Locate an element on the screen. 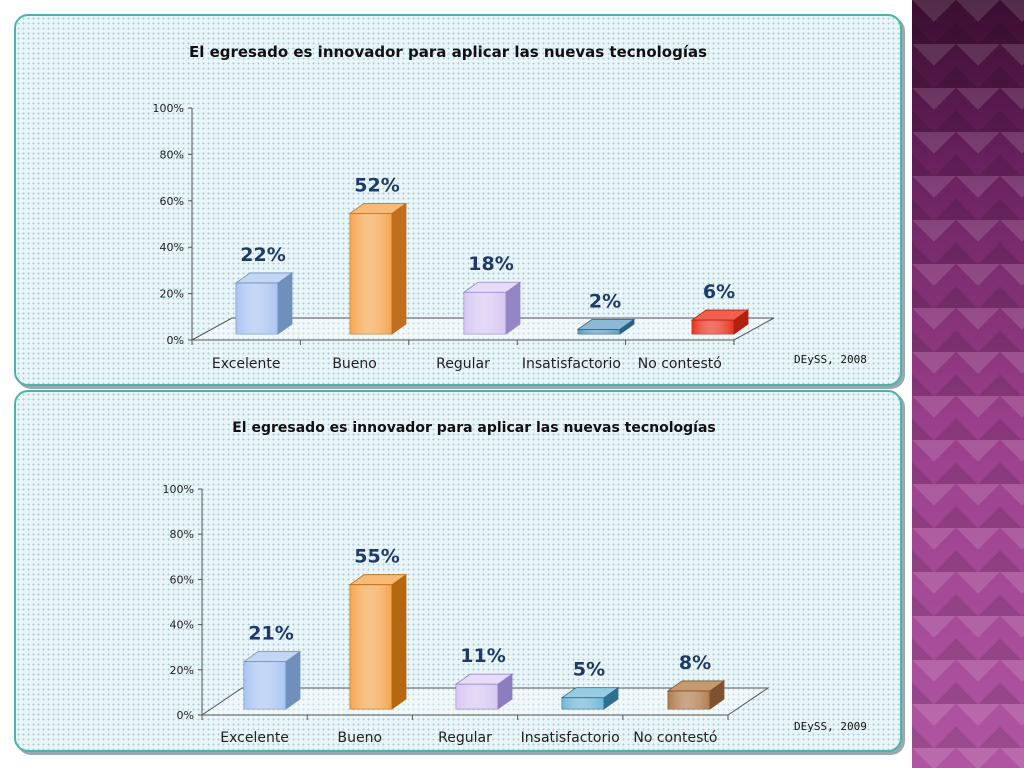  data-label: 6% is located at coordinates (719, 292).